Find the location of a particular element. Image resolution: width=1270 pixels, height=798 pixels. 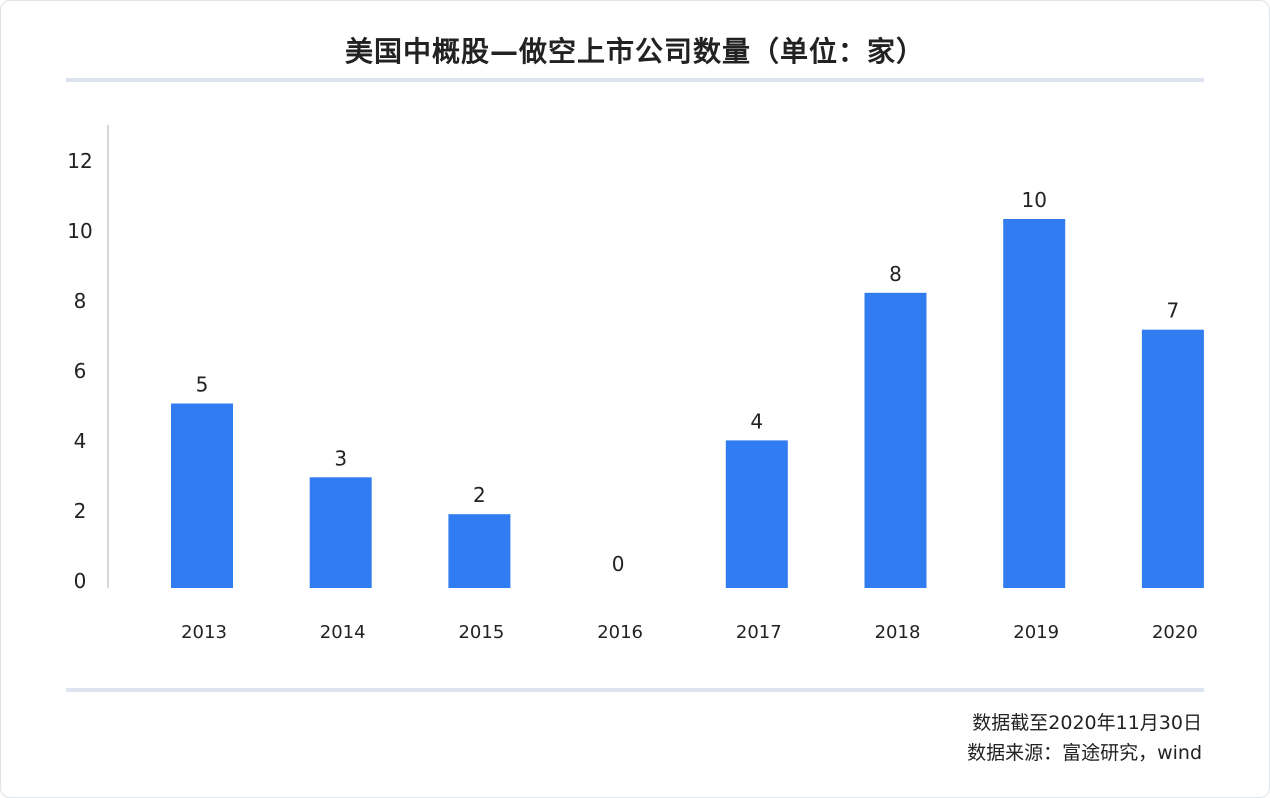

title-divider is located at coordinates (635, 80).